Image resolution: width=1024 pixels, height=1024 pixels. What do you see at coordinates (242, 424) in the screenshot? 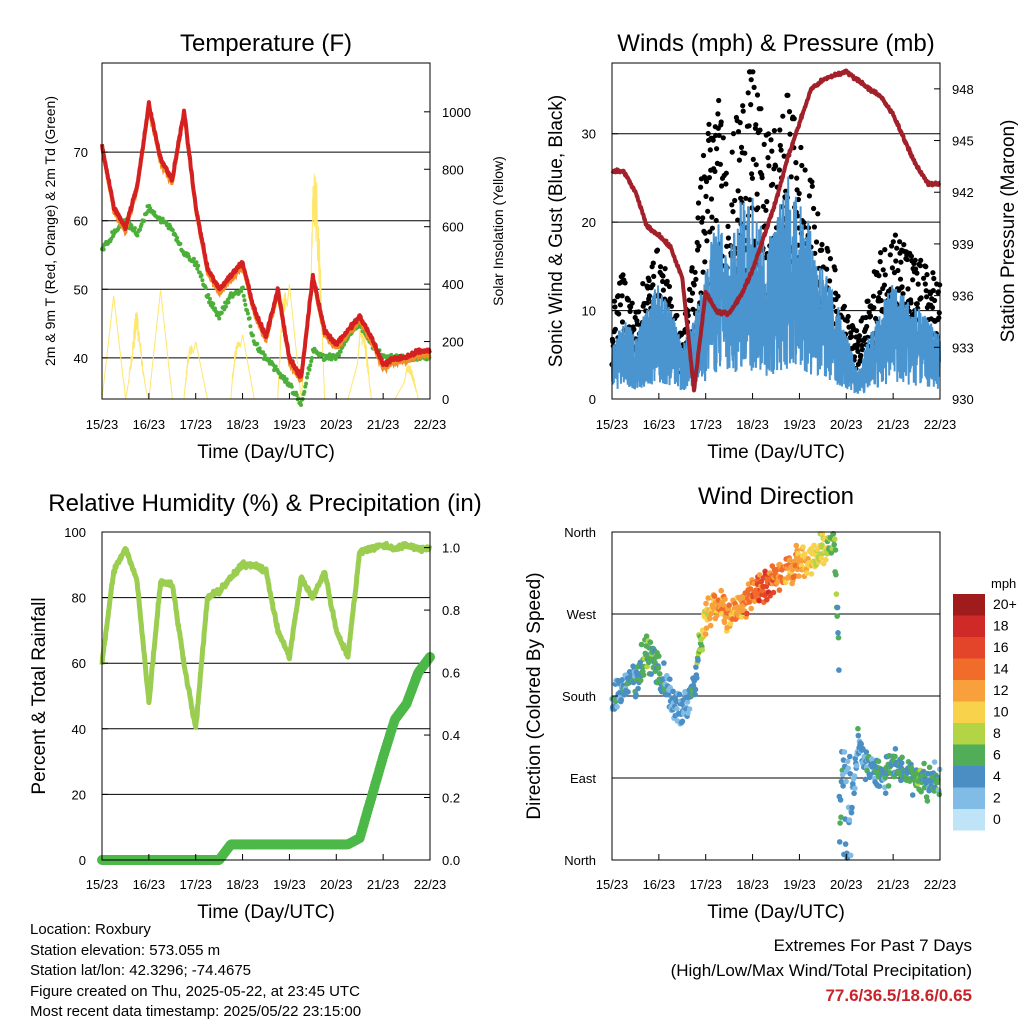
I see `x-tick-label: 18/23` at bounding box center [242, 424].